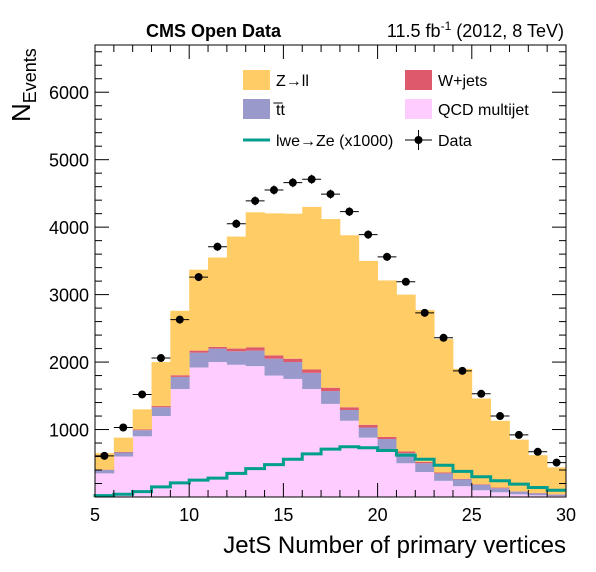 The image size is (596, 572). What do you see at coordinates (418, 140) in the screenshot?
I see `legend-swatch-data` at bounding box center [418, 140].